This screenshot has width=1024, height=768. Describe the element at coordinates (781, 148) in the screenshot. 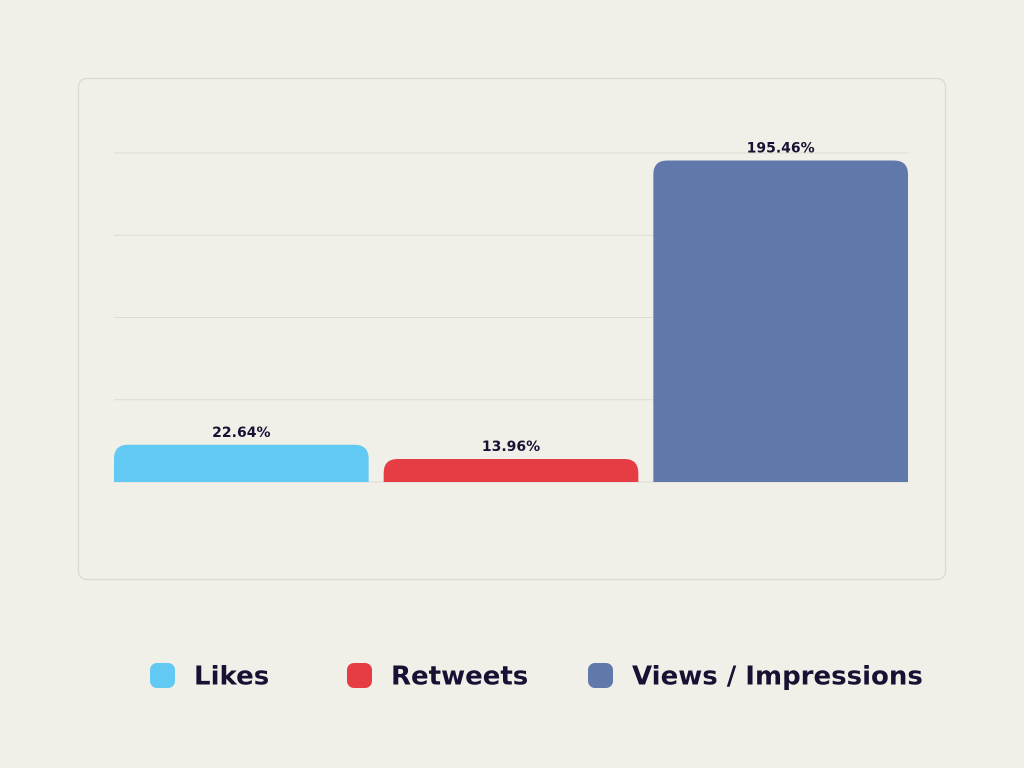

I see `value-label: 195.46%` at that location.